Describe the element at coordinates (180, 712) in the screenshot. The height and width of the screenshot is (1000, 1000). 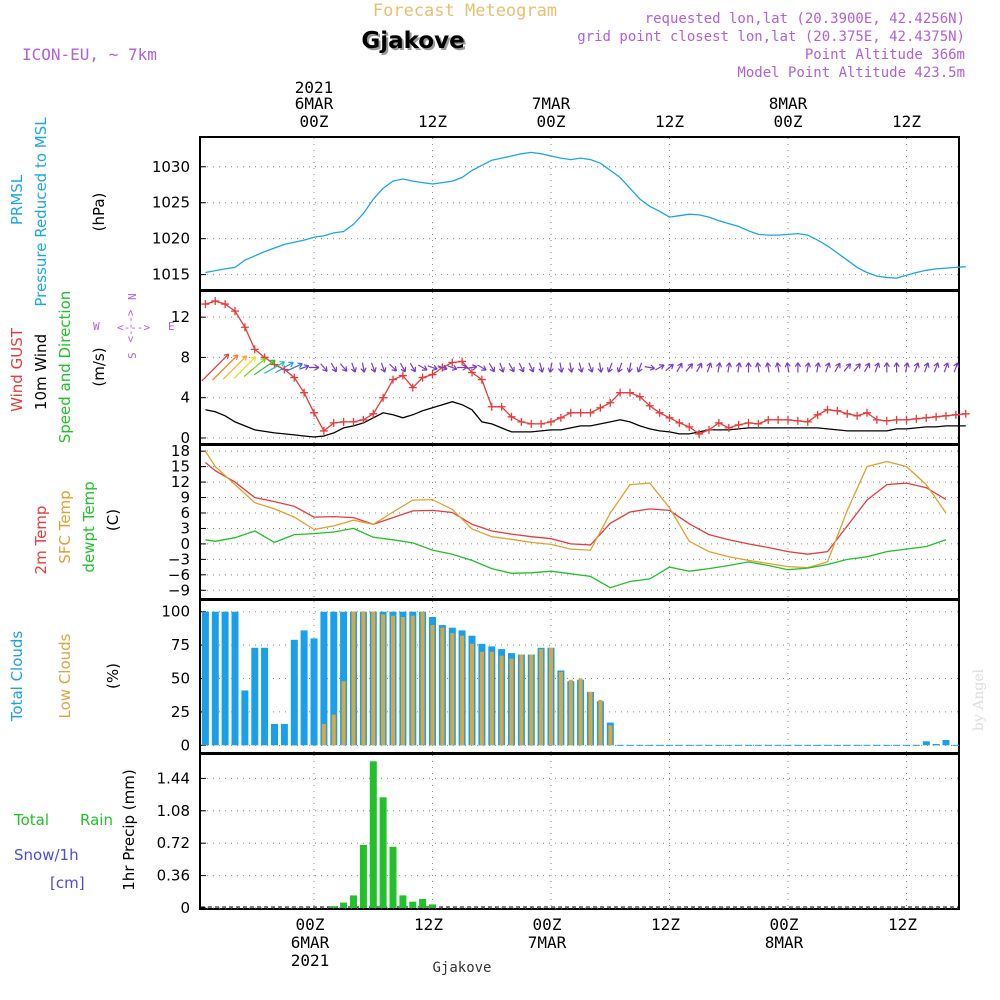
I see `y-tick-label: 25` at that location.